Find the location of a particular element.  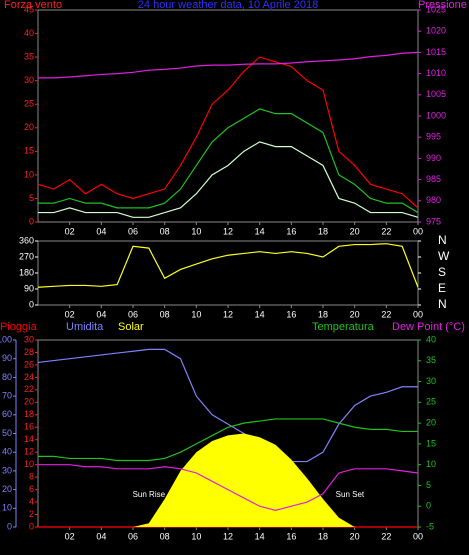

y3-tick-label: 14 is located at coordinates (29, 439).